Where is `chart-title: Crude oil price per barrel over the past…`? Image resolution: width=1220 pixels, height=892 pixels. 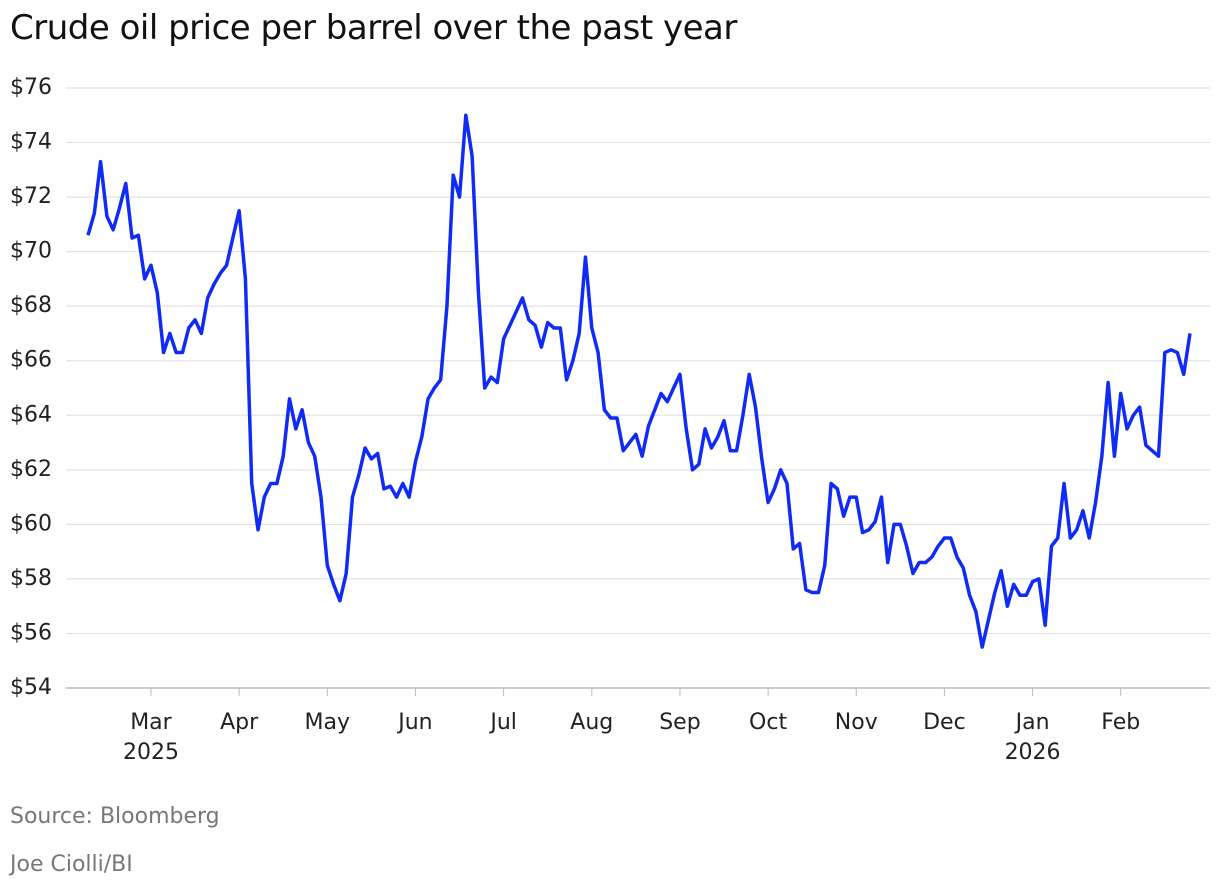
chart-title: Crude oil price per barrel over the past… is located at coordinates (373, 28).